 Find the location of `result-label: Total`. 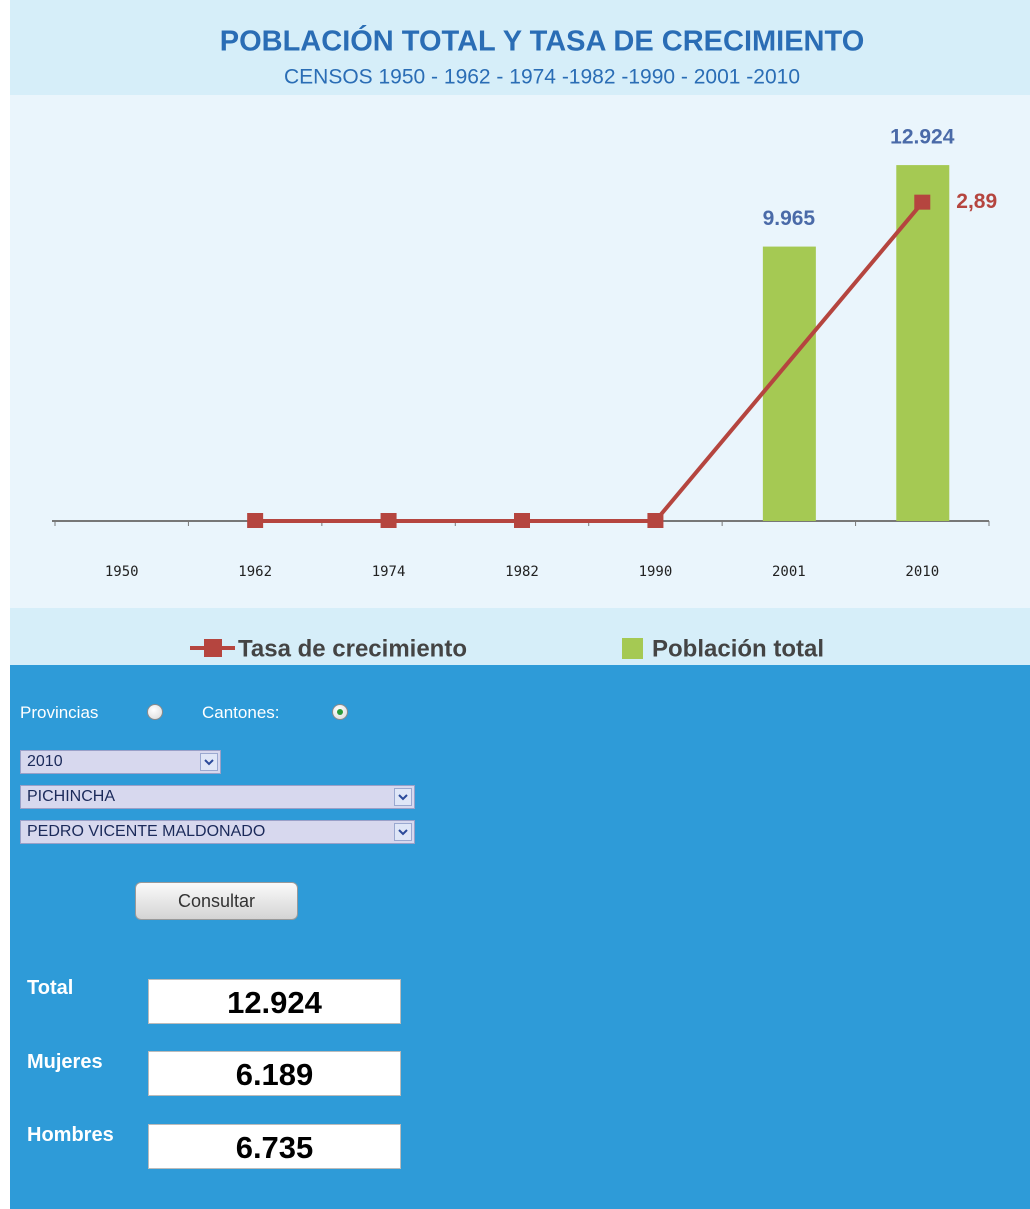

result-label: Total is located at coordinates (50, 988).